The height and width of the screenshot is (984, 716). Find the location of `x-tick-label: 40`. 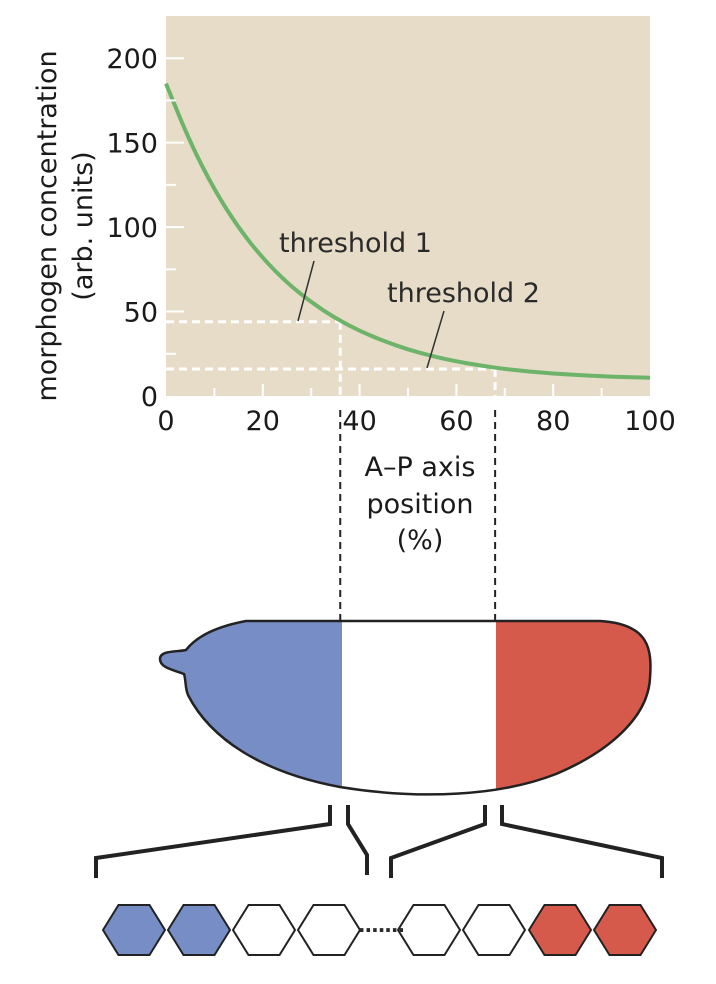

x-tick-label: 40 is located at coordinates (359, 421).